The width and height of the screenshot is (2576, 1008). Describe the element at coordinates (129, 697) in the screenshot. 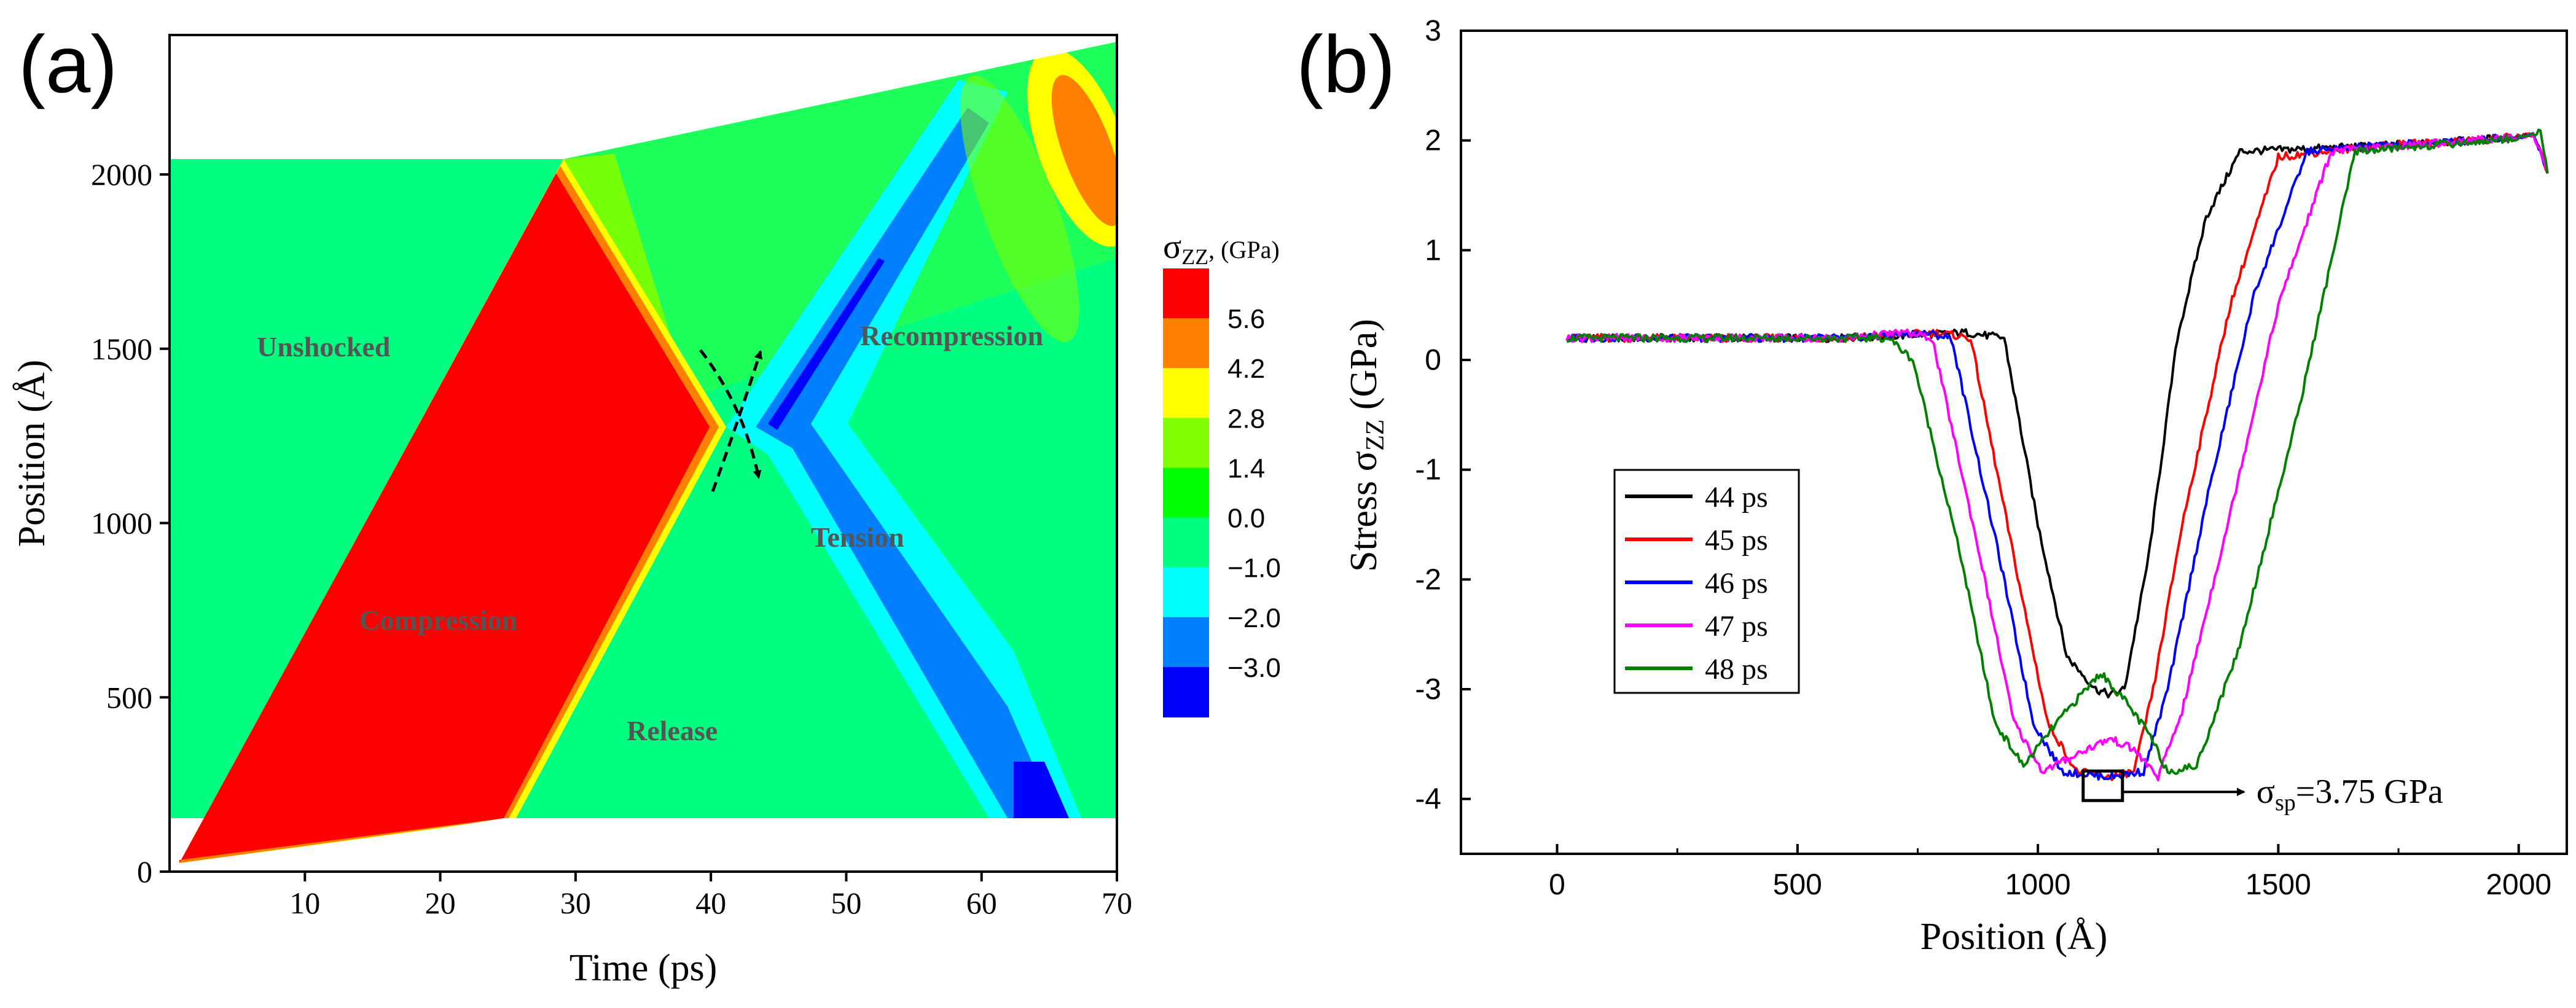

I see `panel-a-y-tick-label: 500` at that location.